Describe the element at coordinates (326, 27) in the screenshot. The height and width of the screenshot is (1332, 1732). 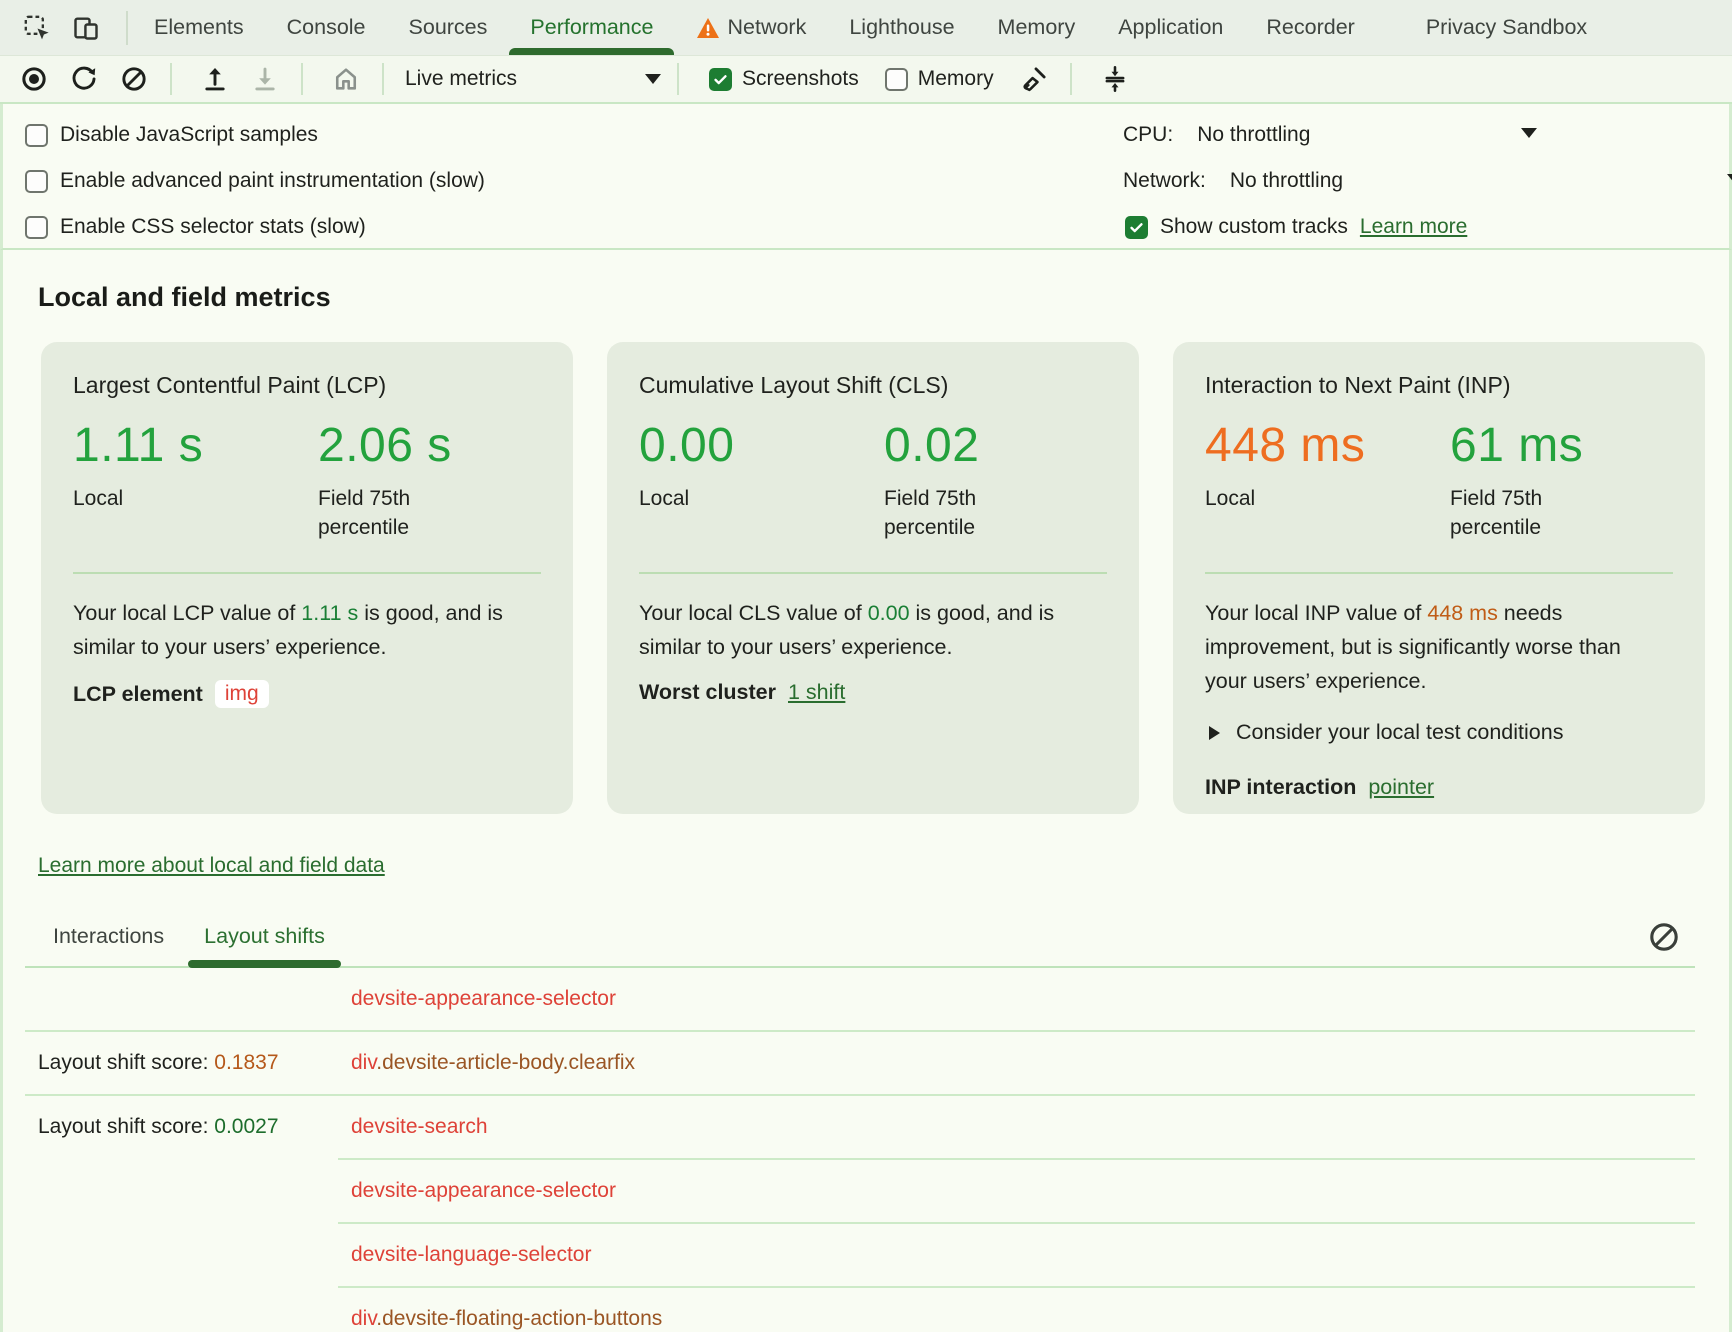
I see `tab-console: Console` at that location.